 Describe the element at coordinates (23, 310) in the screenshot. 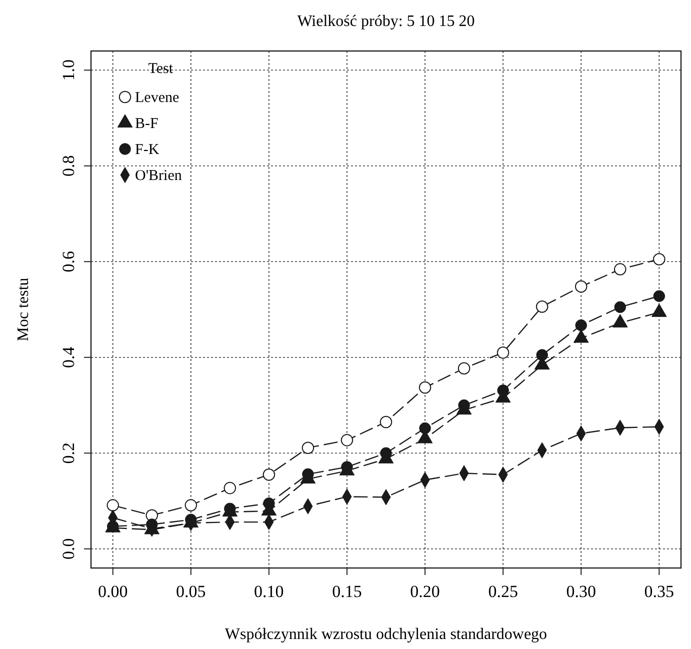

I see `y-axis-title: Moc testu` at that location.